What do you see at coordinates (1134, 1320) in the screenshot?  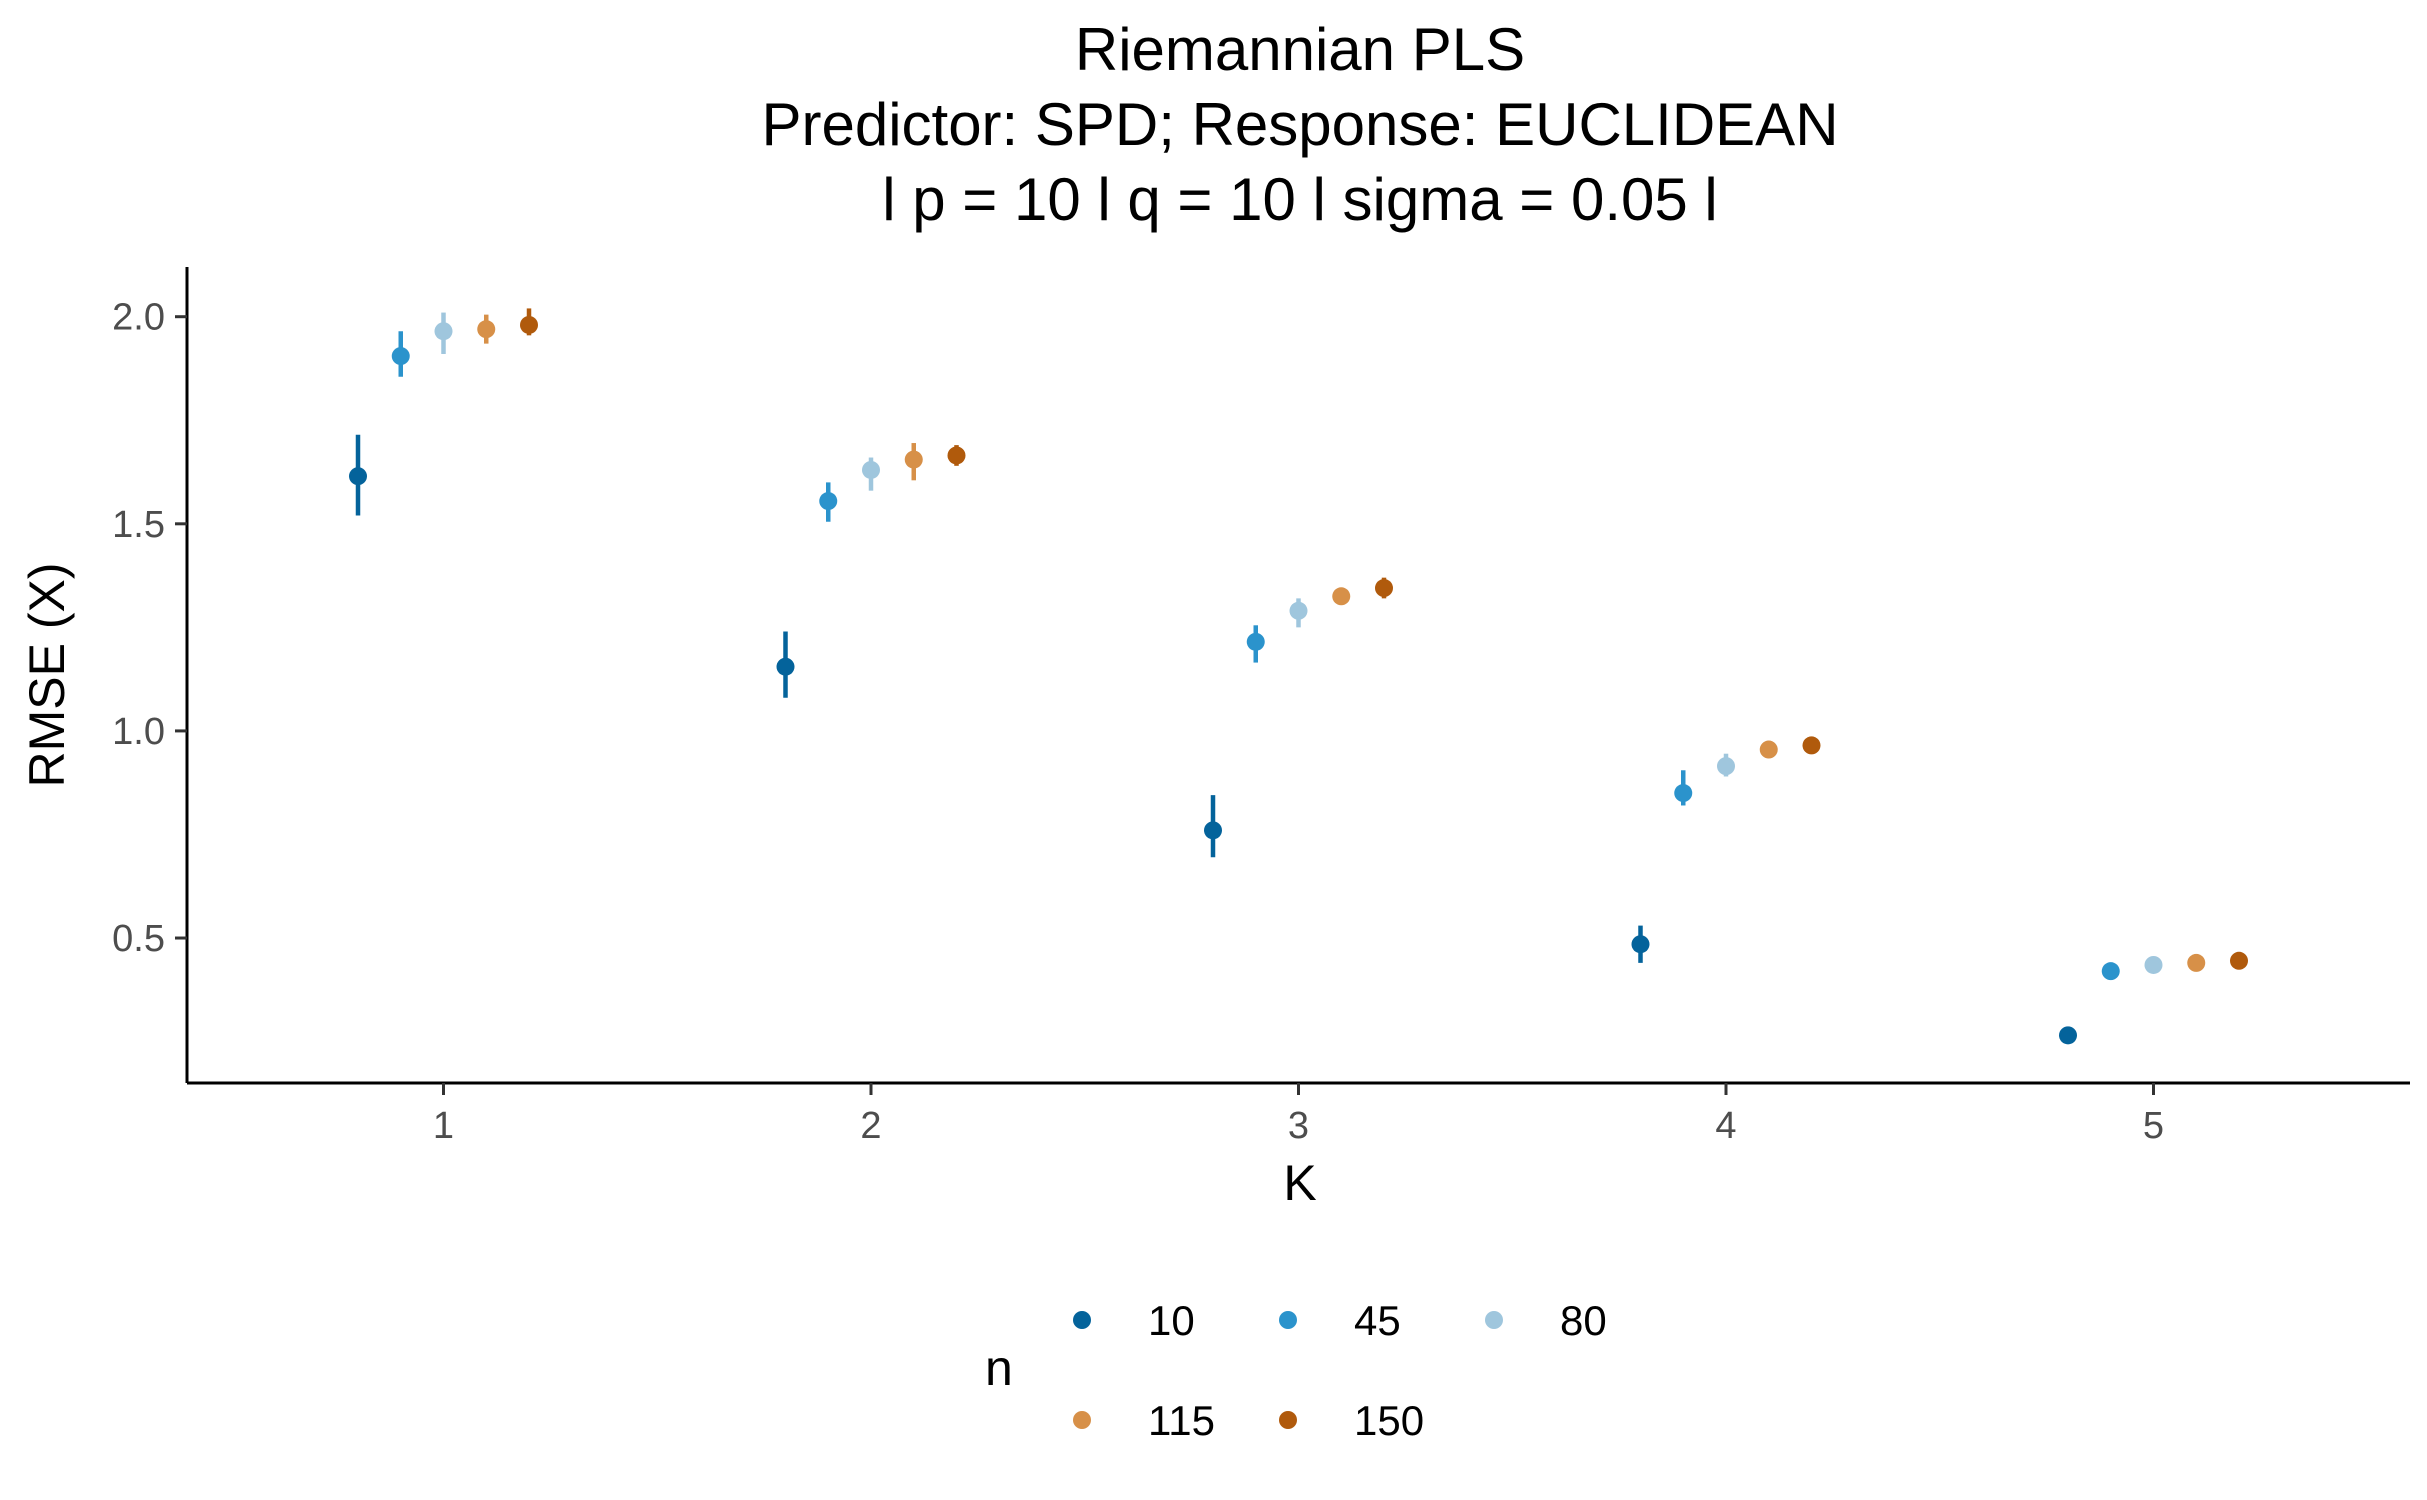 I see `legend-item-10: 10` at bounding box center [1134, 1320].